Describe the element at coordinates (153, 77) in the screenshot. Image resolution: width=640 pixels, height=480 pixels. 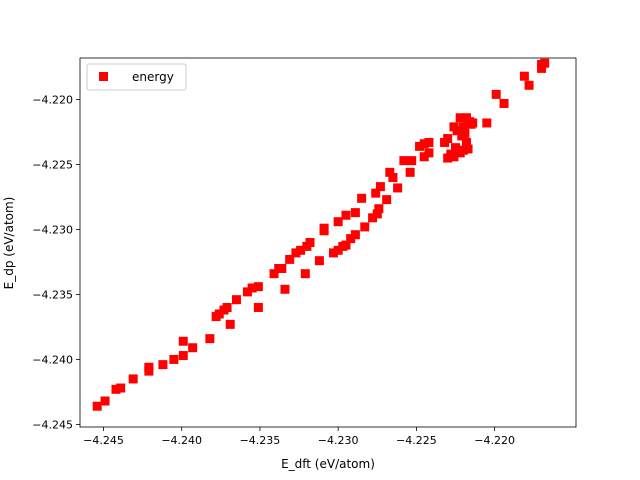
I see `legend-label-energy: energy` at that location.